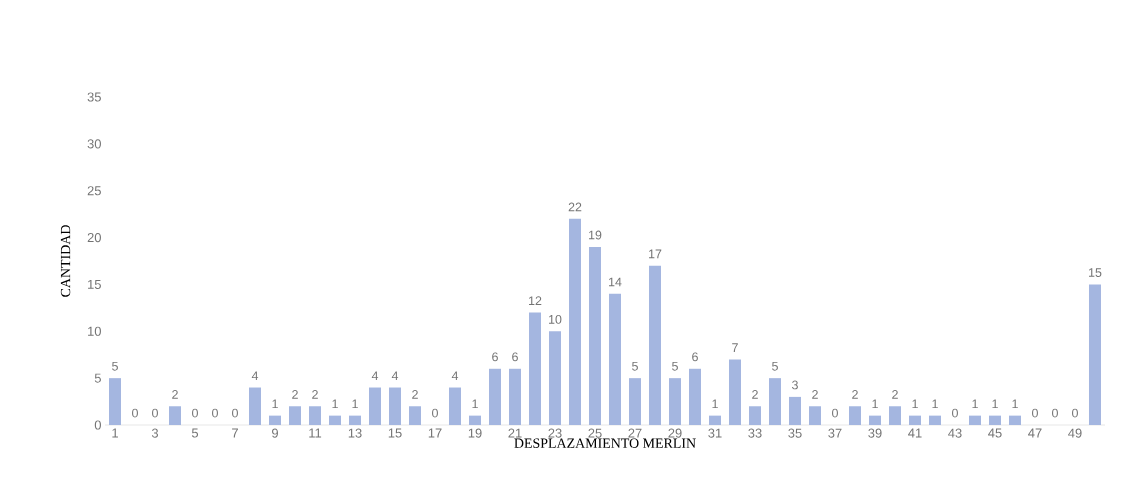  What do you see at coordinates (675, 433) in the screenshot?
I see `x-tick-label: 29` at bounding box center [675, 433].